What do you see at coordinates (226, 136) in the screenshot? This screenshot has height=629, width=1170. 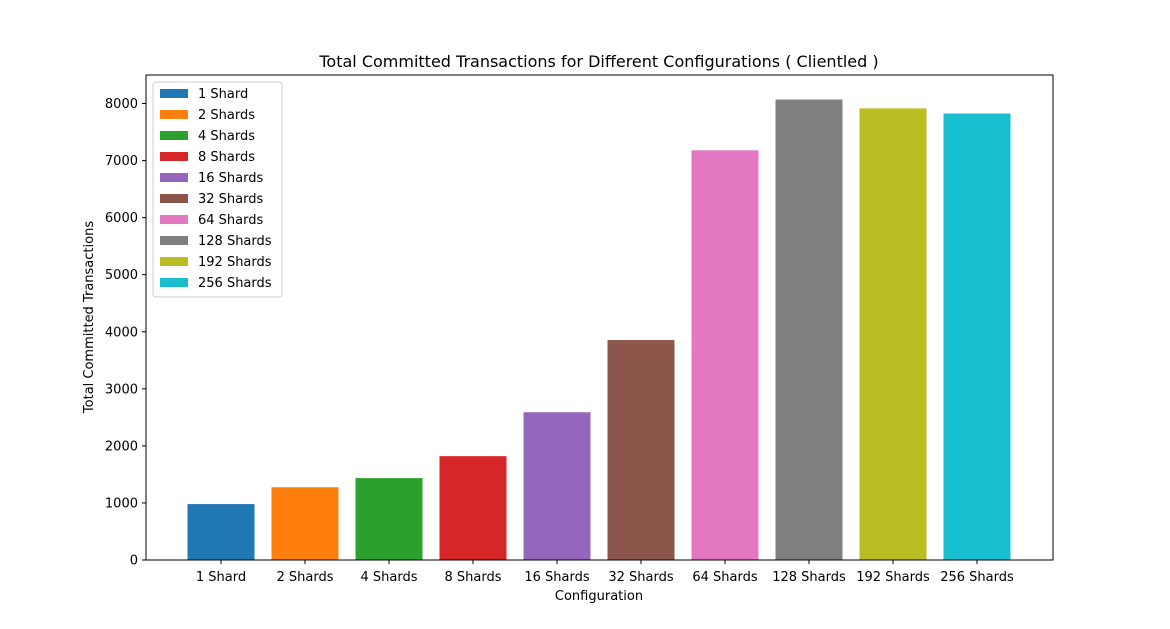 I see `legend-label: 4 Shards` at bounding box center [226, 136].